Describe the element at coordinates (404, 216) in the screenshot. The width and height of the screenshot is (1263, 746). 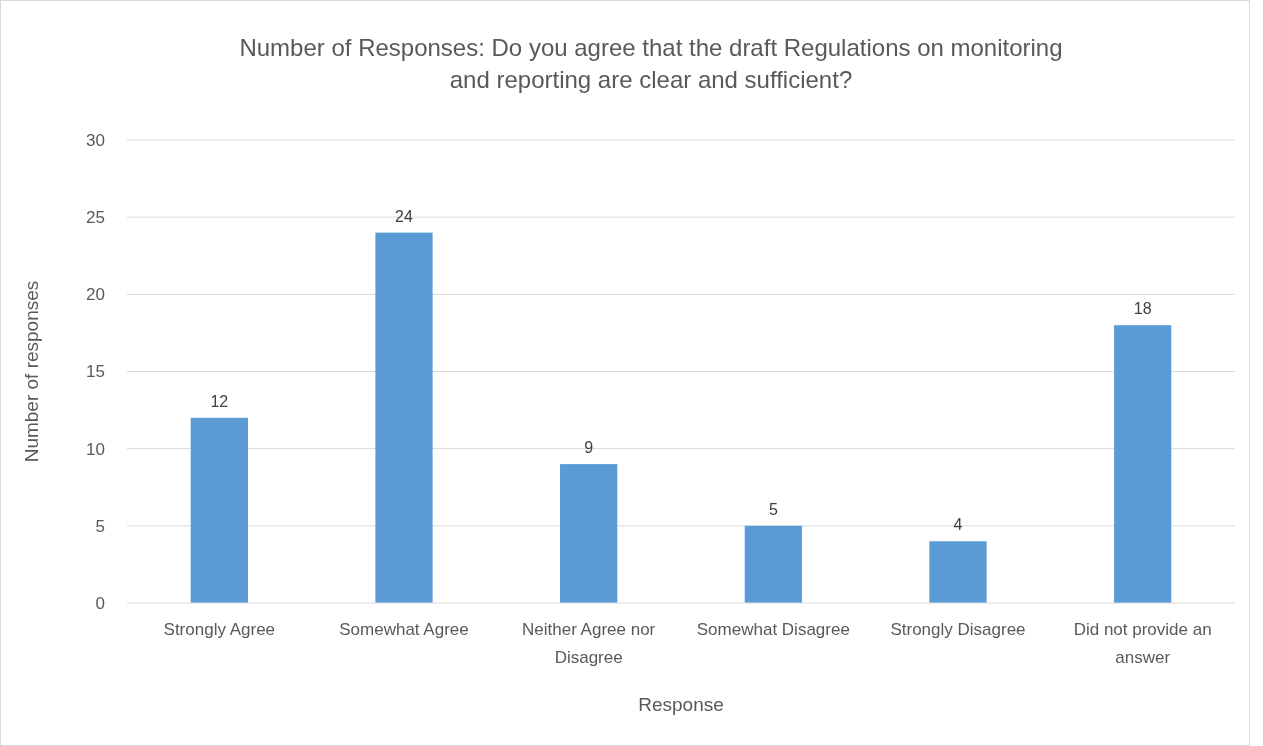
I see `data-label: 24` at that location.